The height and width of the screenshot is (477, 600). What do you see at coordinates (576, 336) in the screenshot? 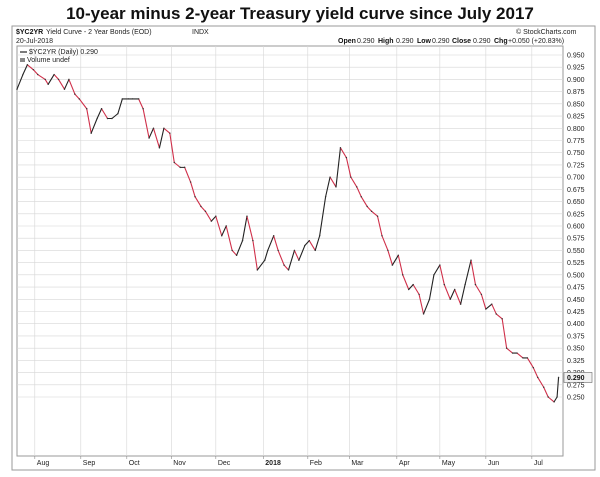
I see `y-tick-label: 0.375` at bounding box center [576, 336].